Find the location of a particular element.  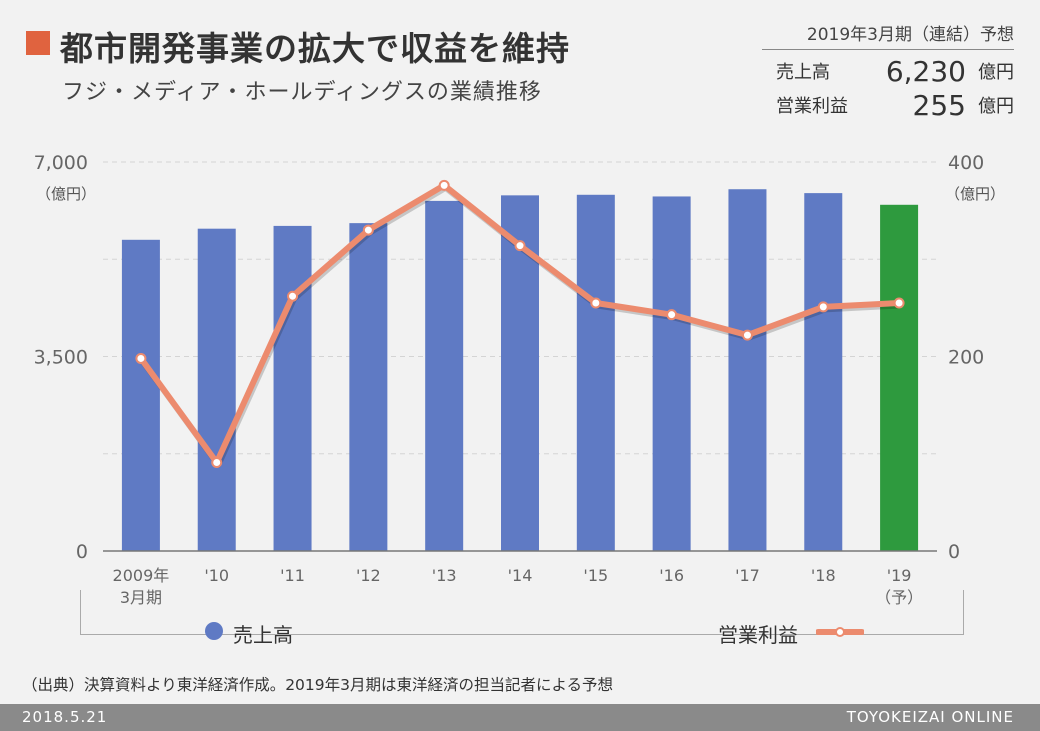

source-note: （出典）決算資料より東洋経済作成。2019年3月期は東洋経済の担当記者による予想 is located at coordinates (318, 685).